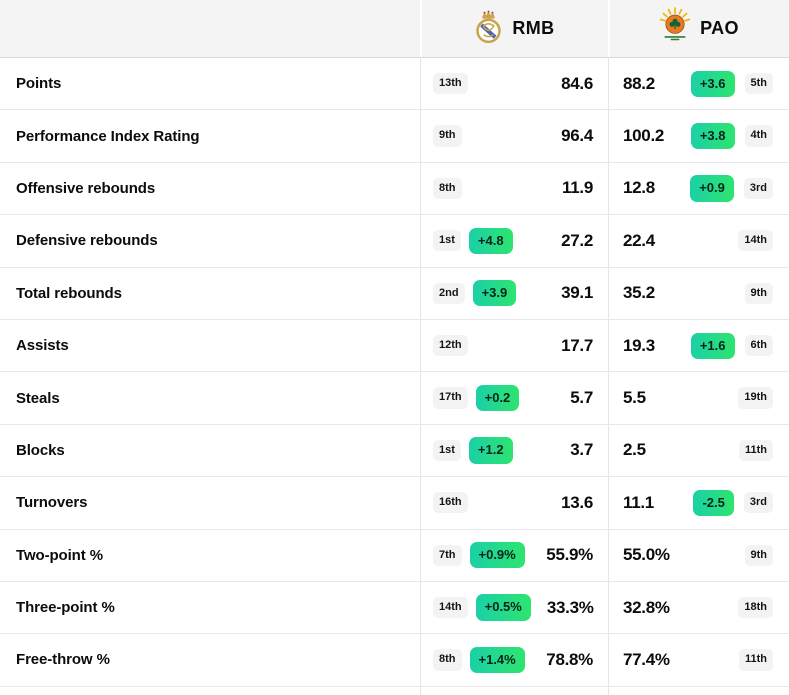  What do you see at coordinates (210, 83) in the screenshot?
I see `stat-cell: Points` at bounding box center [210, 83].